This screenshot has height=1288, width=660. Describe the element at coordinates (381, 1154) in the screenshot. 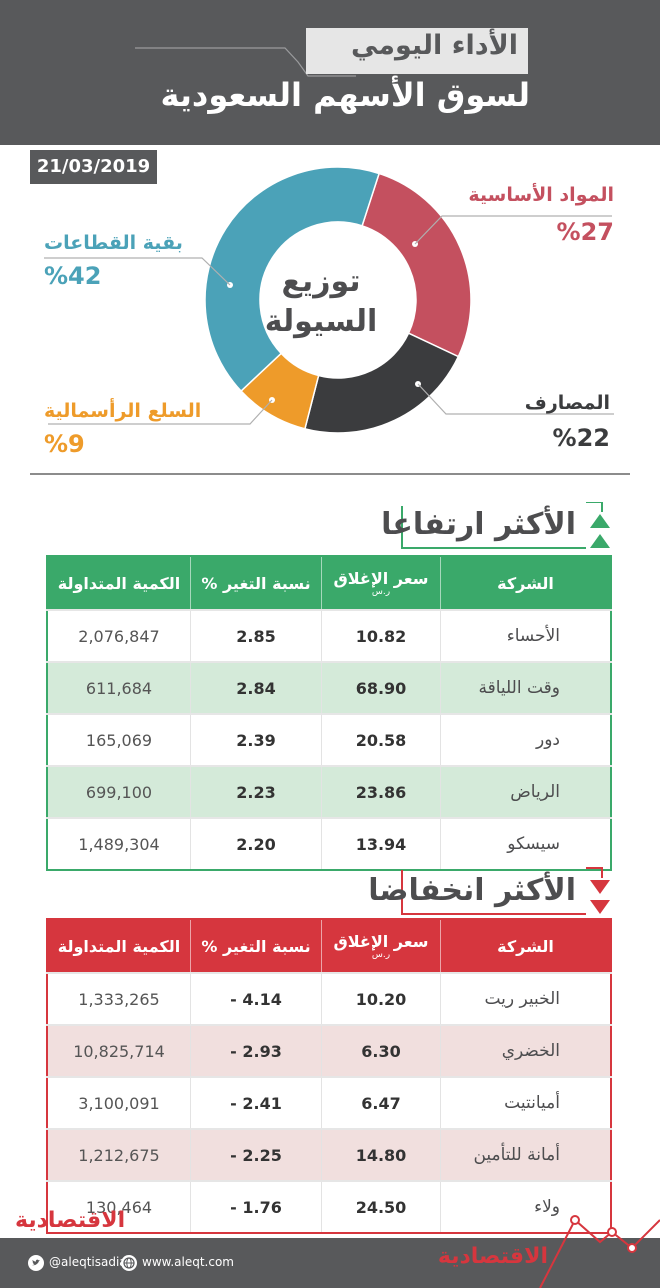

I see `close-cell: 14.80` at that location.